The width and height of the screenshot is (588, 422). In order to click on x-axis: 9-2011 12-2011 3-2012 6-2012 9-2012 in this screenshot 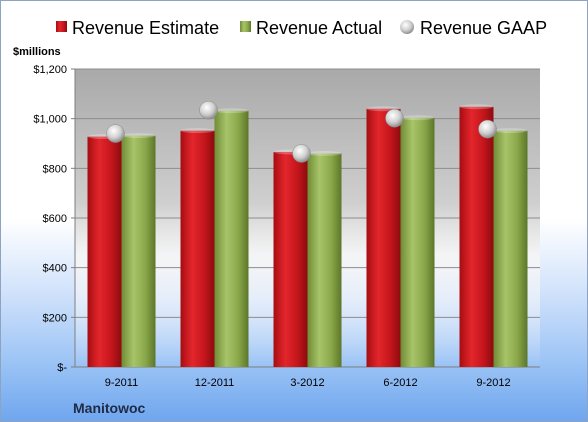, I will do `click(308, 383)`.